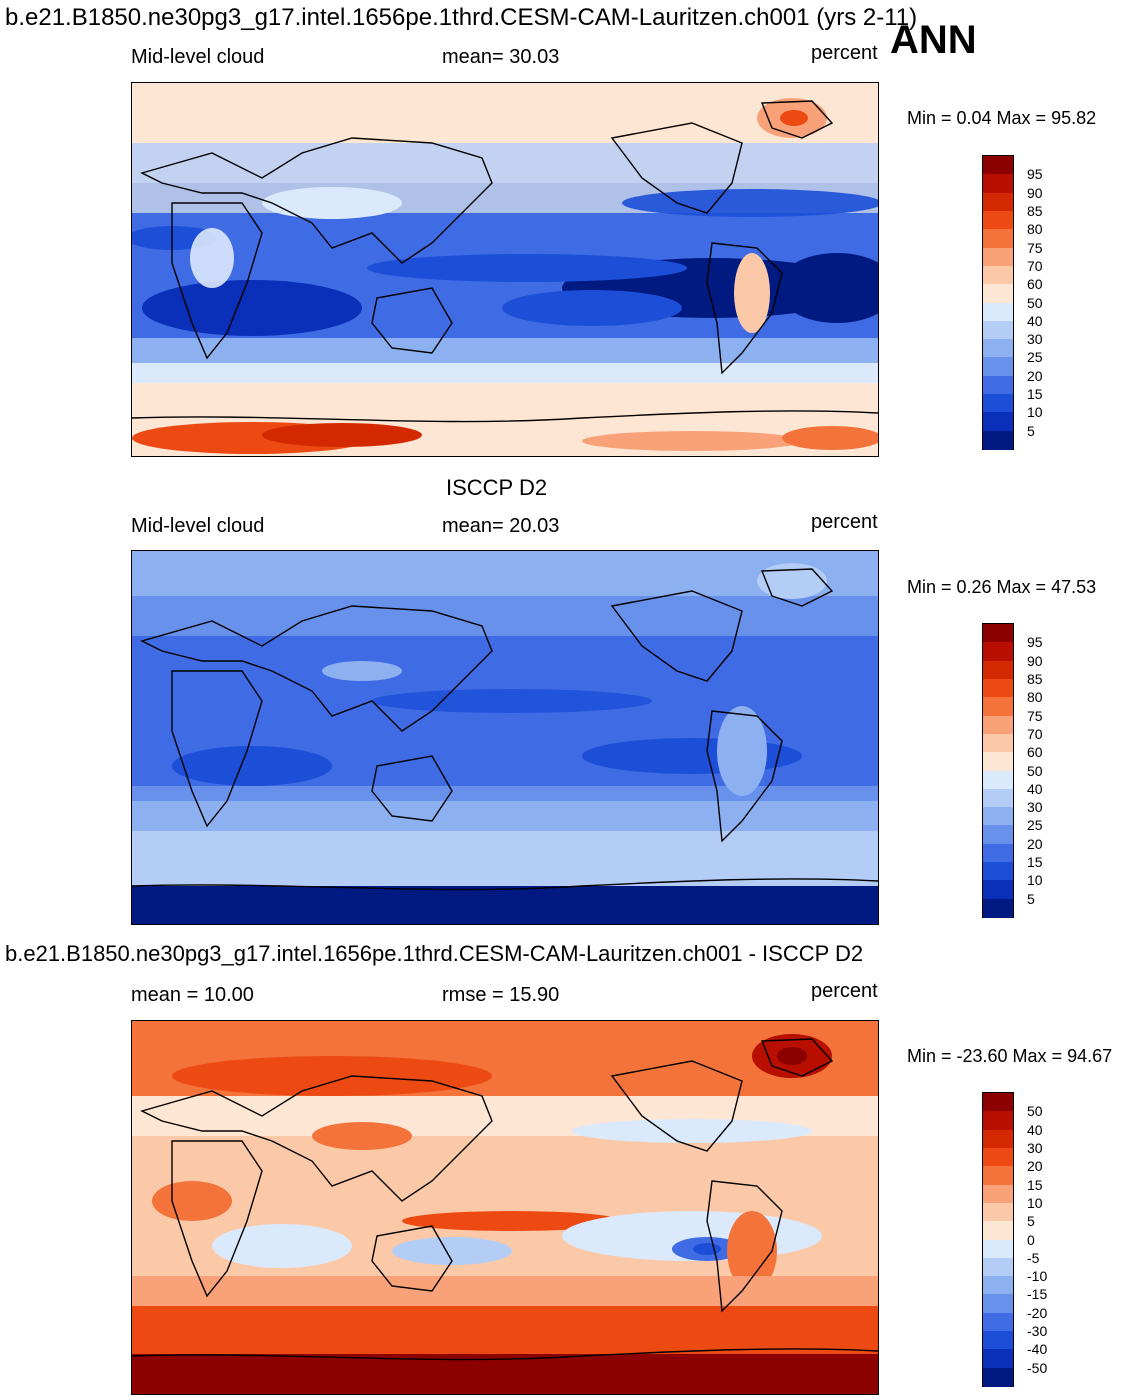 The width and height of the screenshot is (1127, 1400). Describe the element at coordinates (1002, 587) in the screenshot. I see `panel2-minmax: Min = 0.26 Max = 47.53` at that location.